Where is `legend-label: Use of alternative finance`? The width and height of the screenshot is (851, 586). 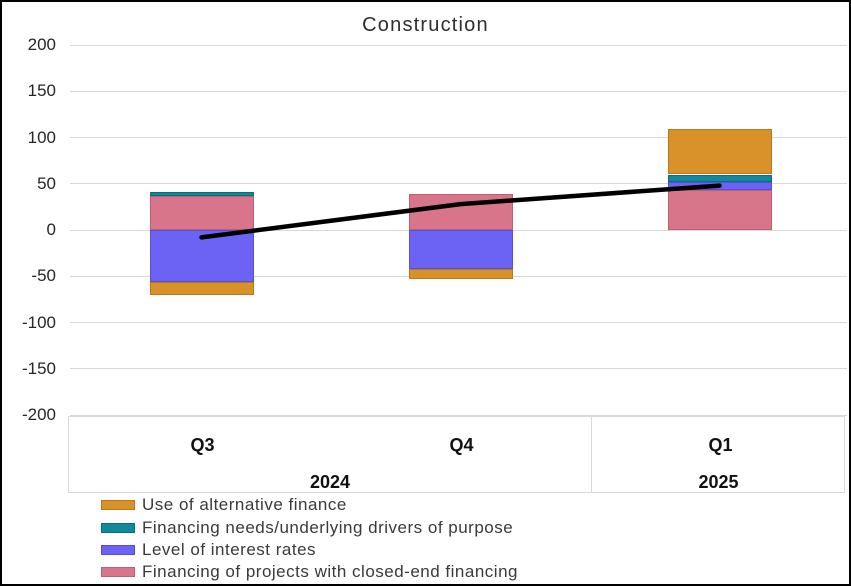 legend-label: Use of alternative finance is located at coordinates (244, 505).